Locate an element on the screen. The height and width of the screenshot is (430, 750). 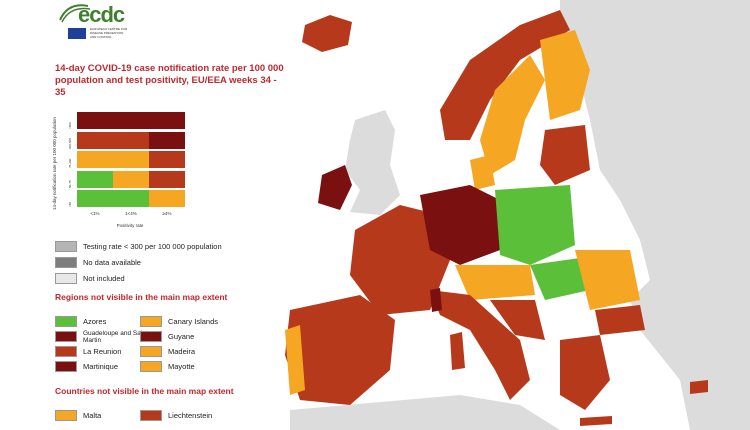
croatia is located at coordinates (517, 320).